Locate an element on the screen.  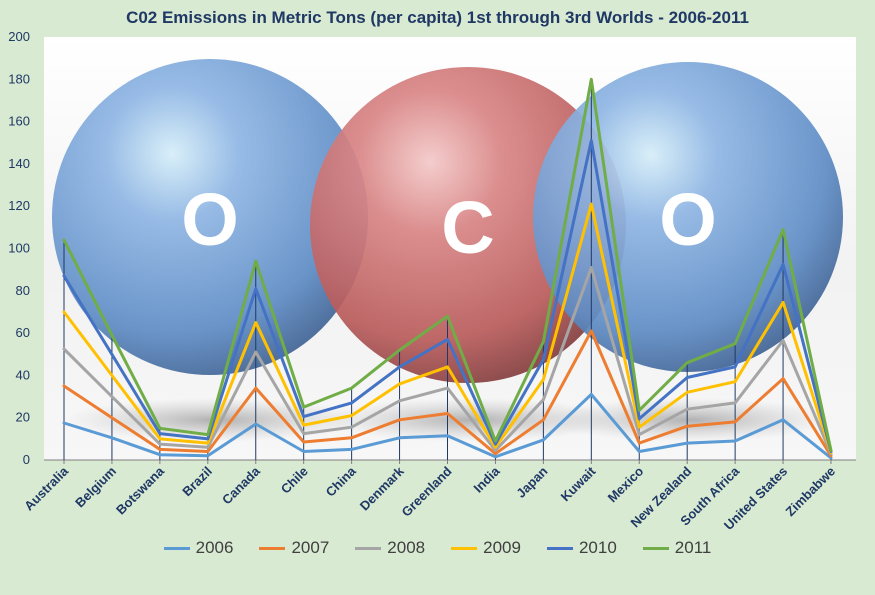
x-tick-label: Greenland is located at coordinates (427, 491).